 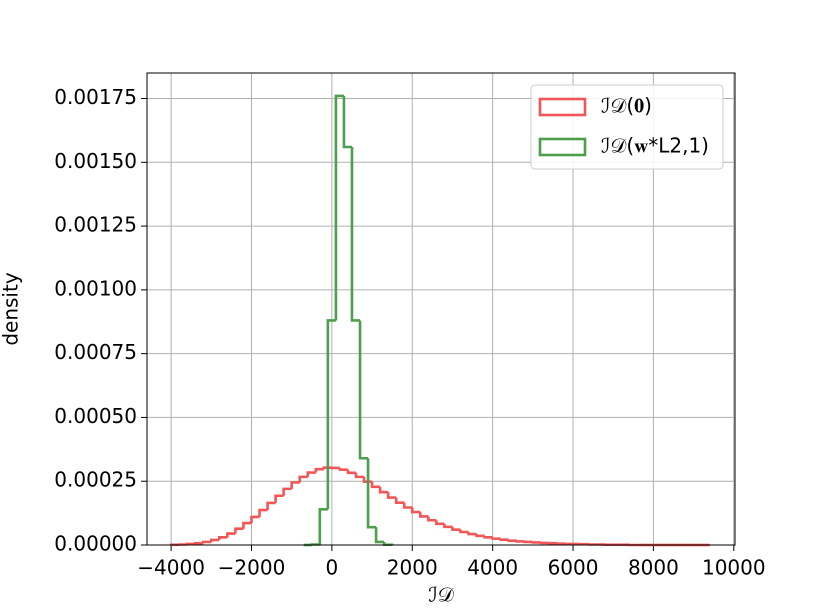 What do you see at coordinates (95, 288) in the screenshot?
I see `y-tick-label: 0.00100` at bounding box center [95, 288].